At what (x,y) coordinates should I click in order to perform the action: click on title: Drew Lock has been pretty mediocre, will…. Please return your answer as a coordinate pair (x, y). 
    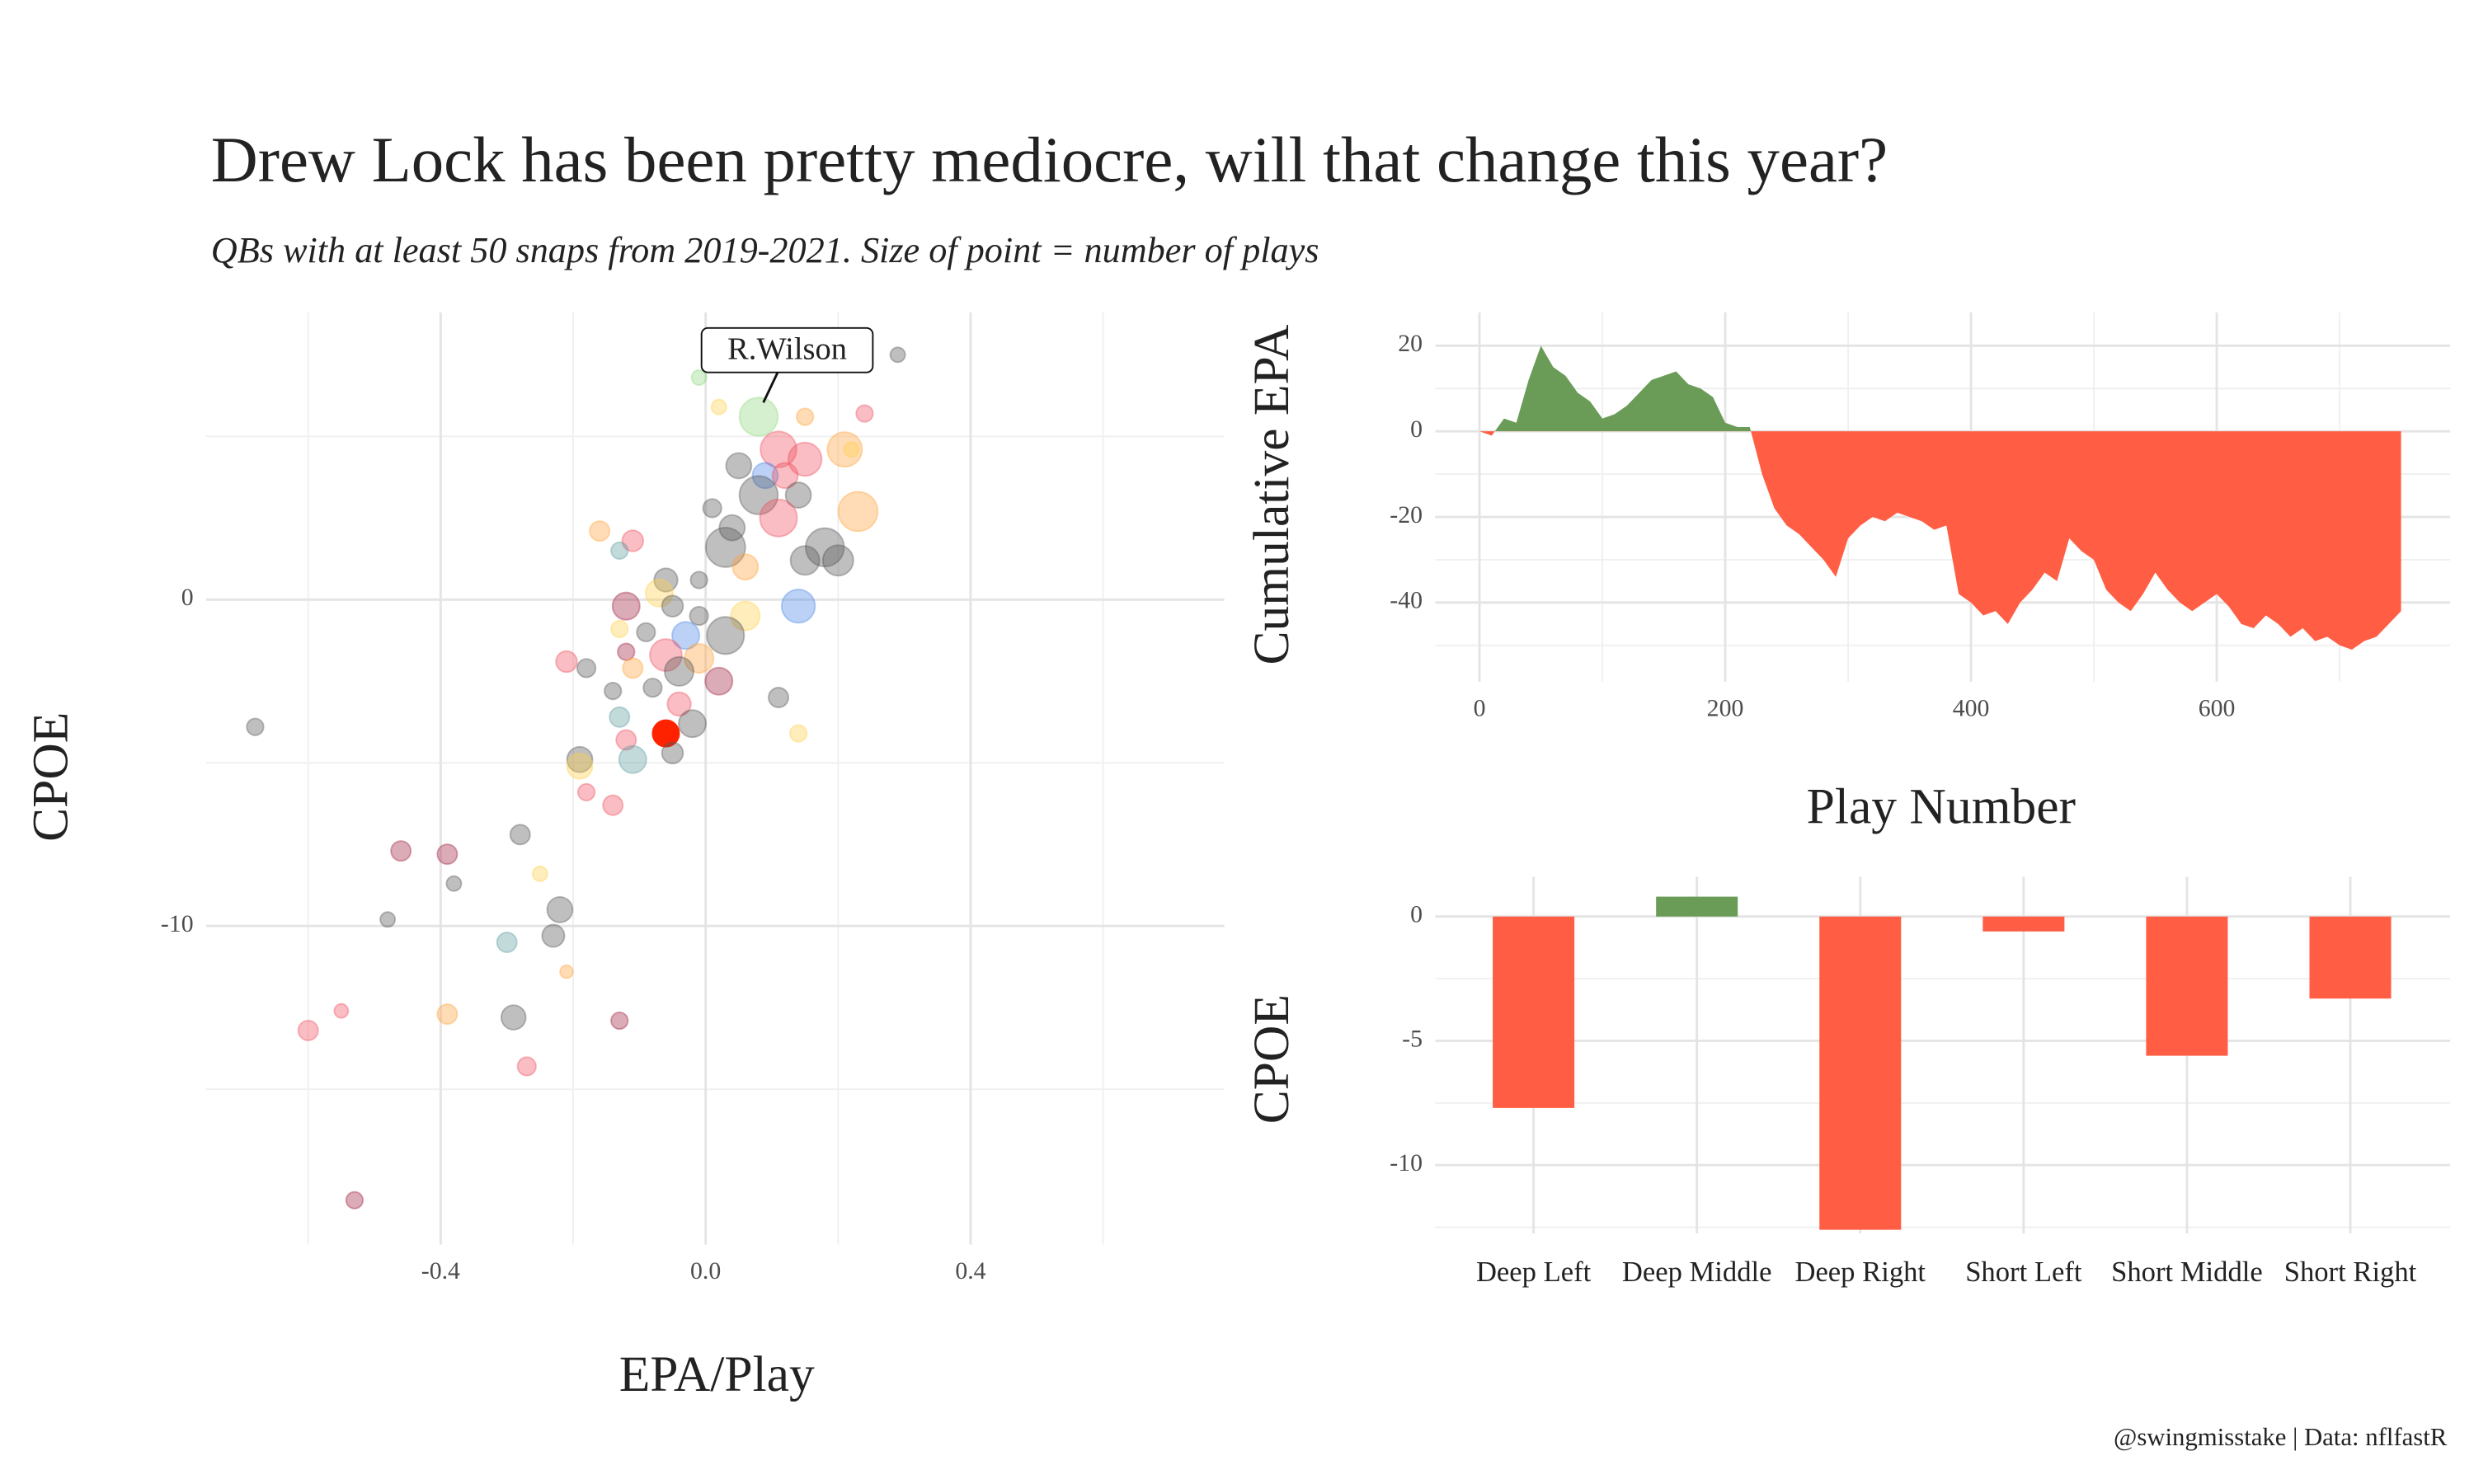
    Looking at the image, I should click on (1049, 160).